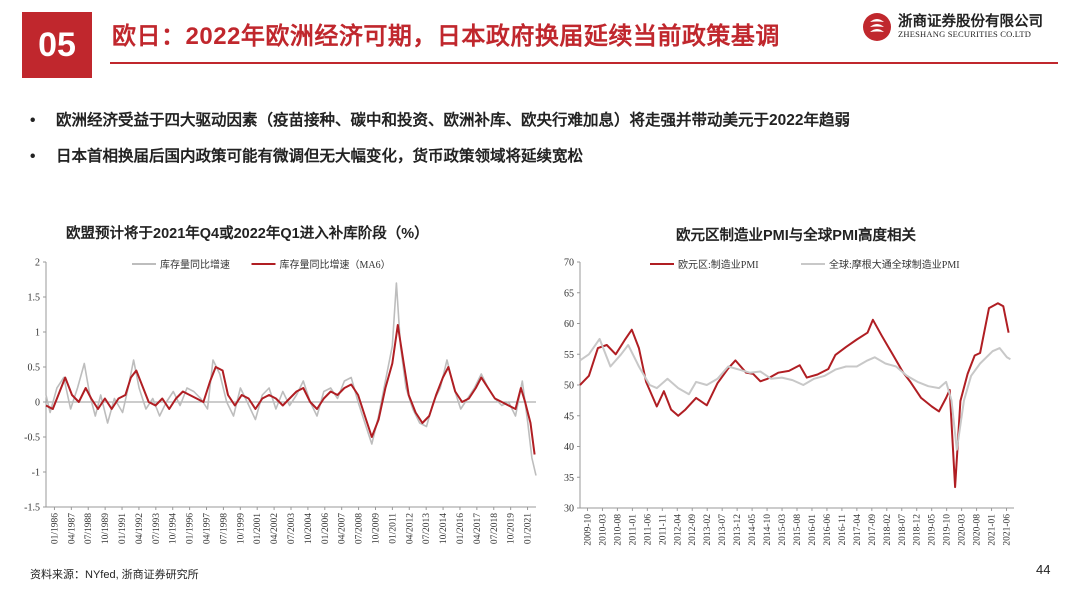 This screenshot has width=1080, height=608. What do you see at coordinates (970, 21) in the screenshot?
I see `logo-chinese-name: 浙商证券股份有限公司` at bounding box center [970, 21].